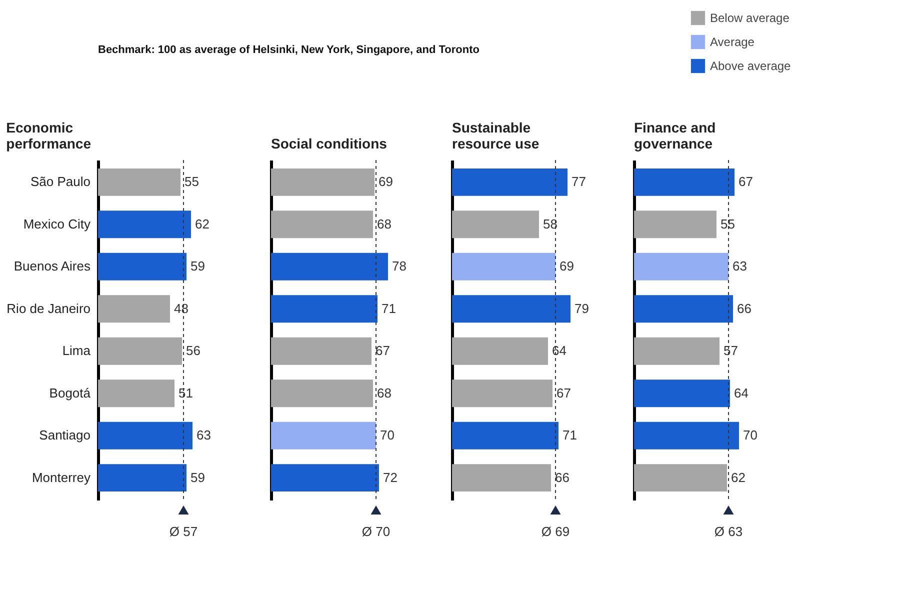 This screenshot has width=908, height=605. I want to click on y-tick-label: Mexico City, so click(57, 224).